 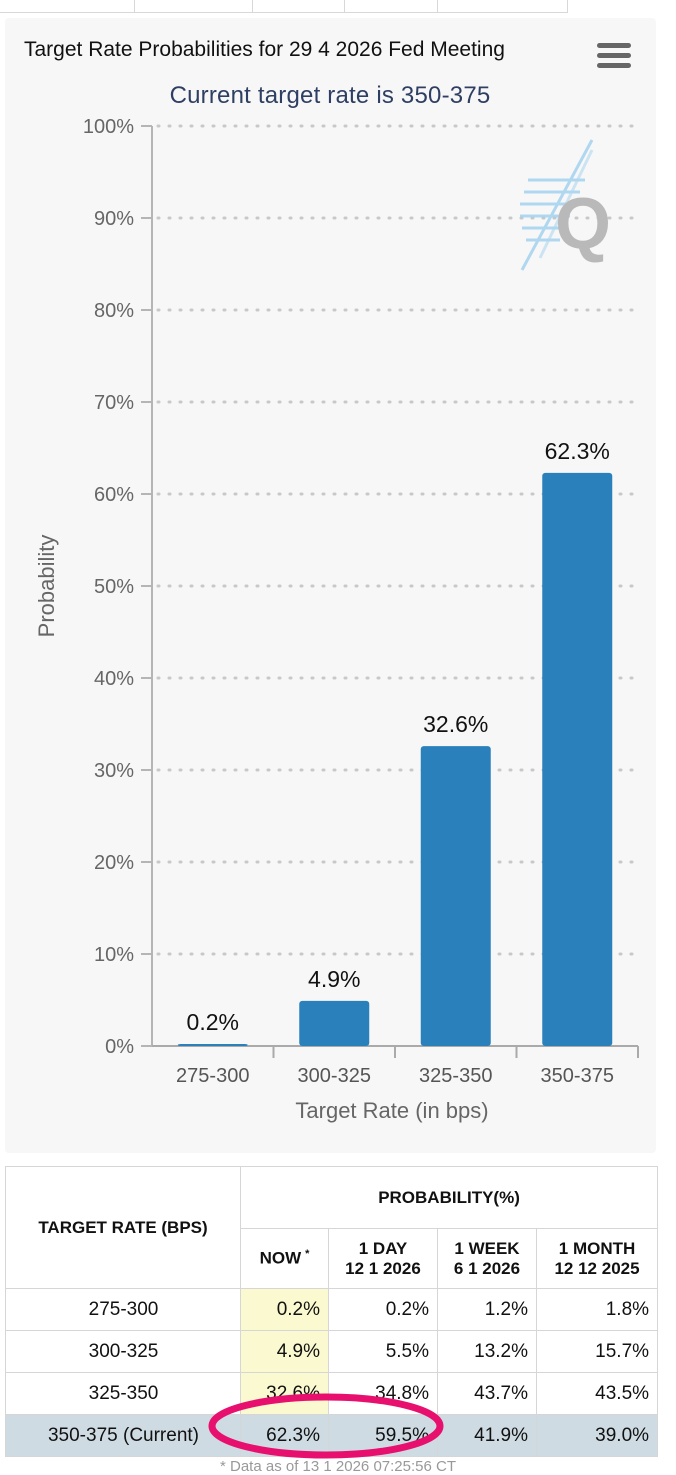 What do you see at coordinates (114, 495) in the screenshot?
I see `y-tick-label: 60%` at bounding box center [114, 495].